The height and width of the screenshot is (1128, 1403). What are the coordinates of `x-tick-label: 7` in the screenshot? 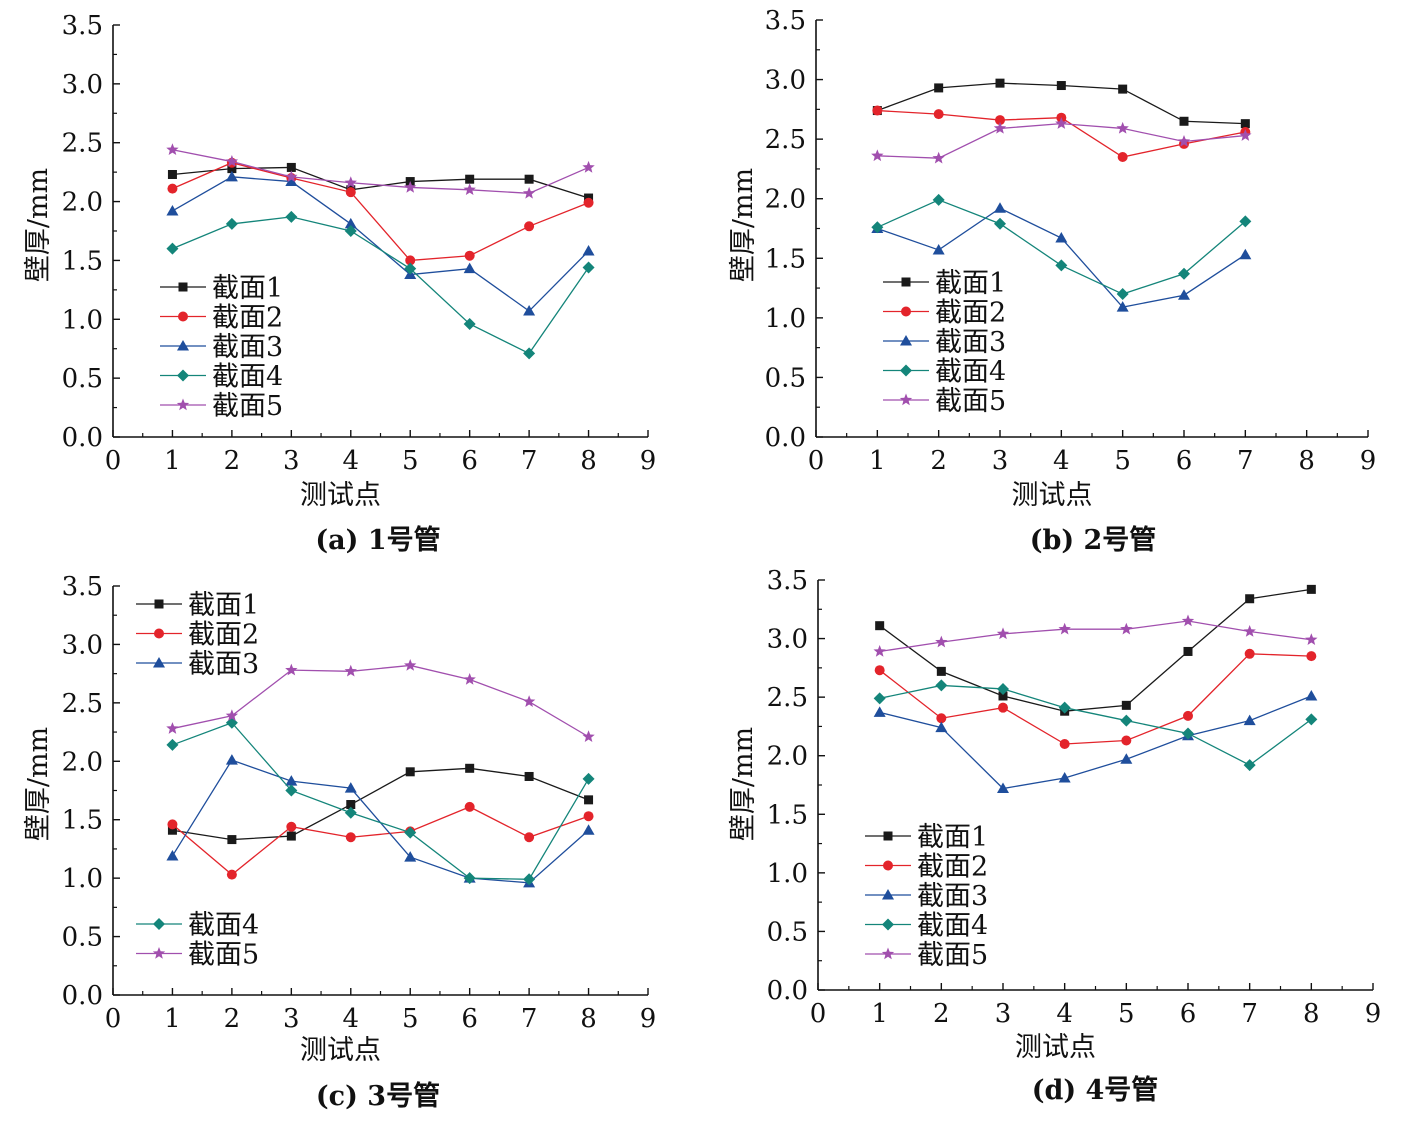 It's located at (1245, 461).